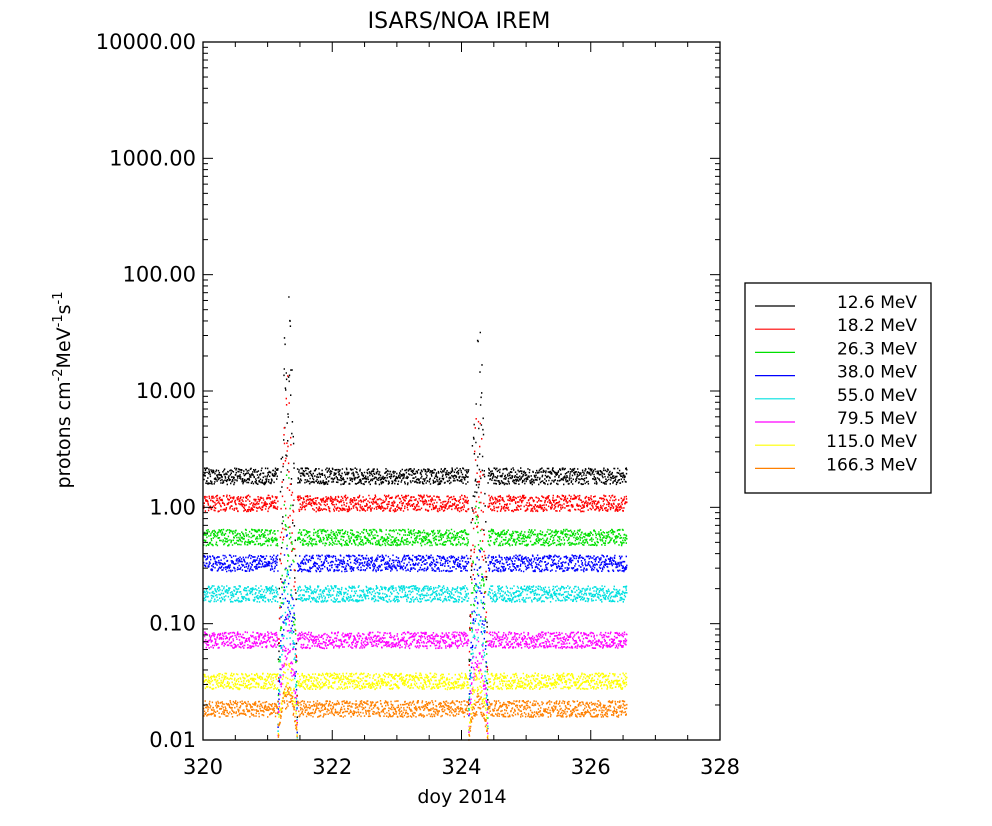 This screenshot has width=992, height=826. I want to click on y-tick-label: 1000.00, so click(152, 158).